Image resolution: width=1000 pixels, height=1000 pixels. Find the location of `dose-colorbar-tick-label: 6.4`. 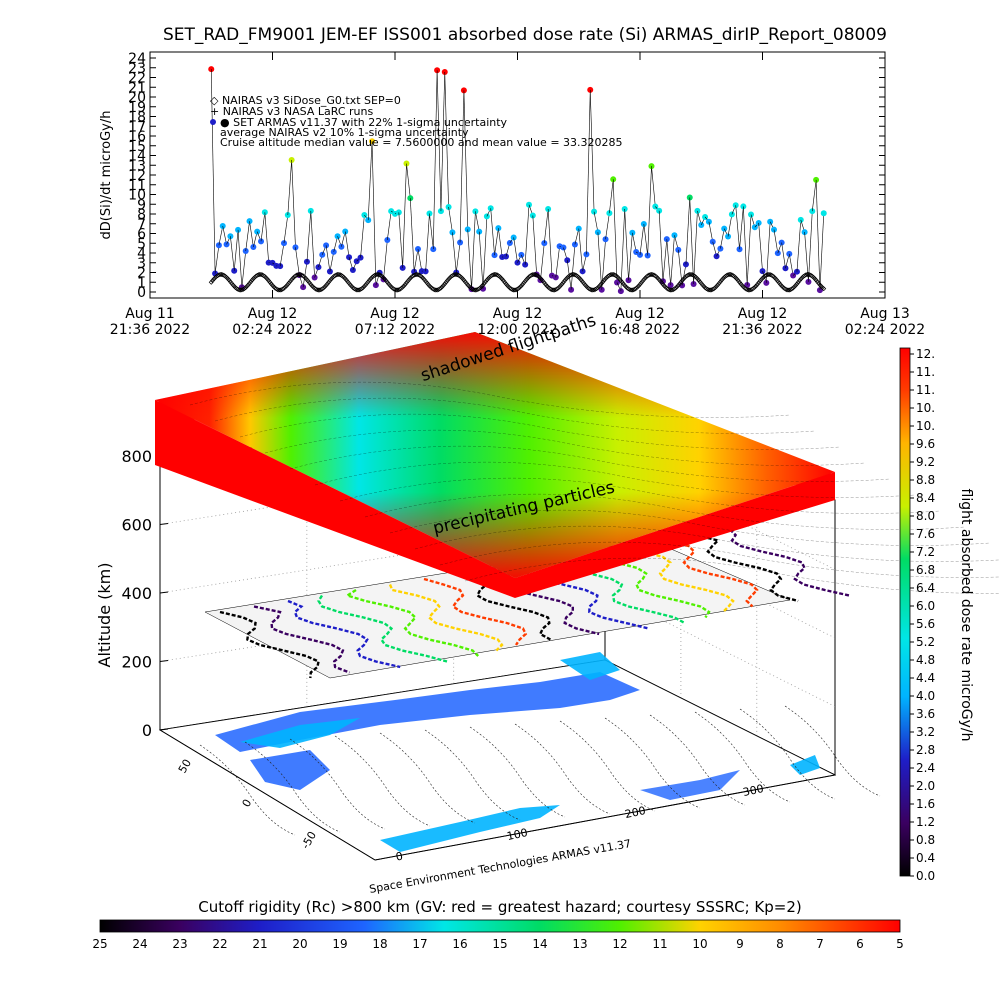

dose-colorbar-tick-label: 6.4 is located at coordinates (925, 588).